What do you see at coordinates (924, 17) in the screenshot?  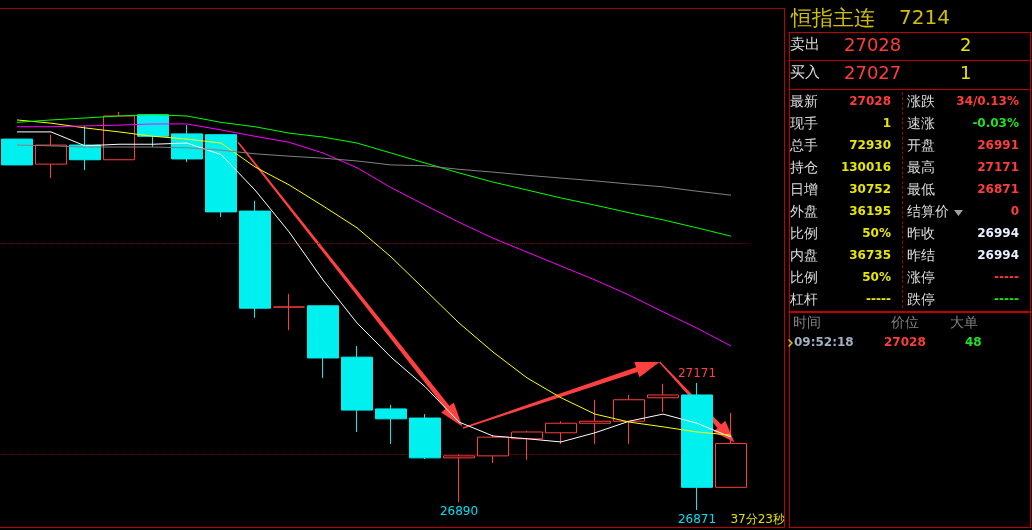 I see `text: 7214` at bounding box center [924, 17].